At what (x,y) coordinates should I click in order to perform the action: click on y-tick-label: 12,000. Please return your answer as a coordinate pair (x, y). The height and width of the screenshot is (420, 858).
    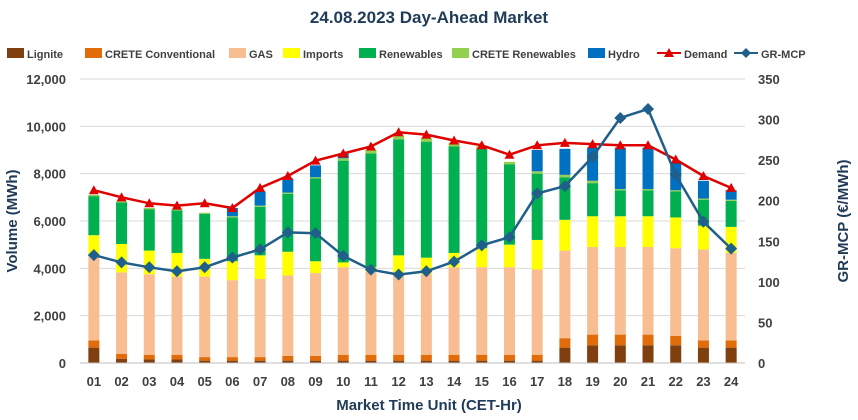
    Looking at the image, I should click on (46, 79).